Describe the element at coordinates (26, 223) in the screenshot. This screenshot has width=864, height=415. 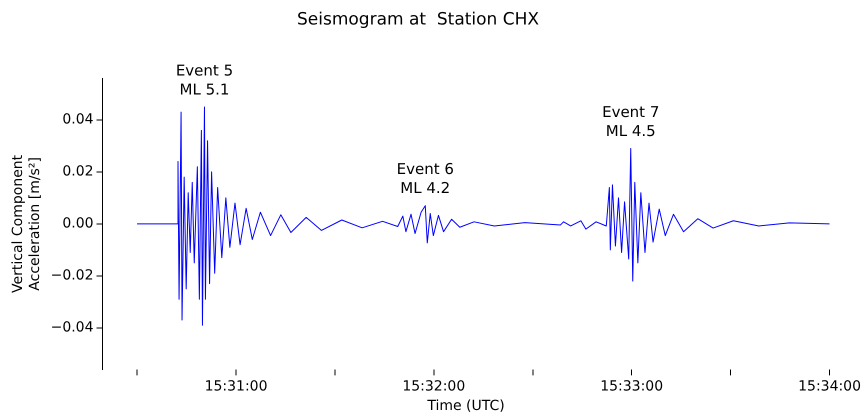
I see `y-axis-title: Vertical Component Acceleration [m/s²]` at that location.